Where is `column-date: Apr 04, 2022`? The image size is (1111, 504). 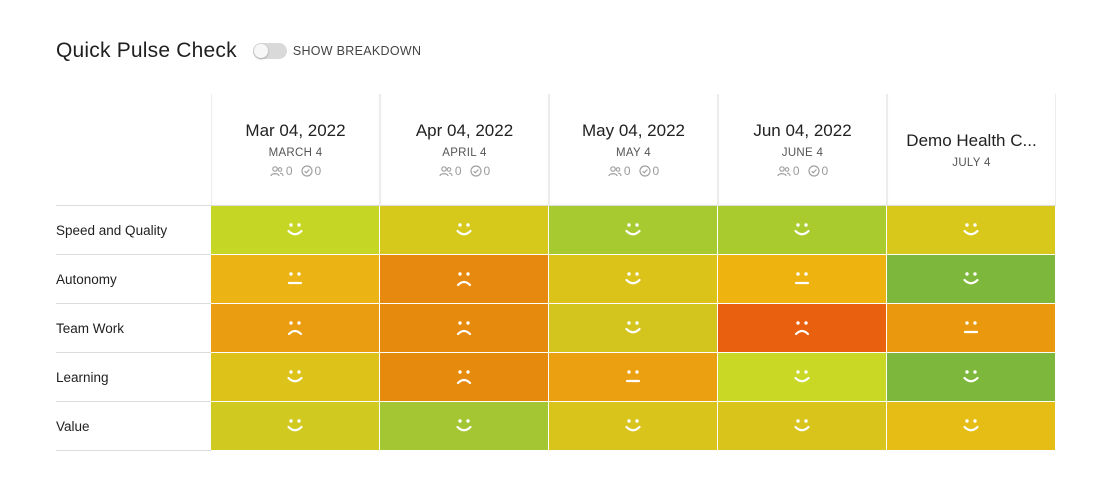
column-date: Apr 04, 2022 is located at coordinates (464, 130).